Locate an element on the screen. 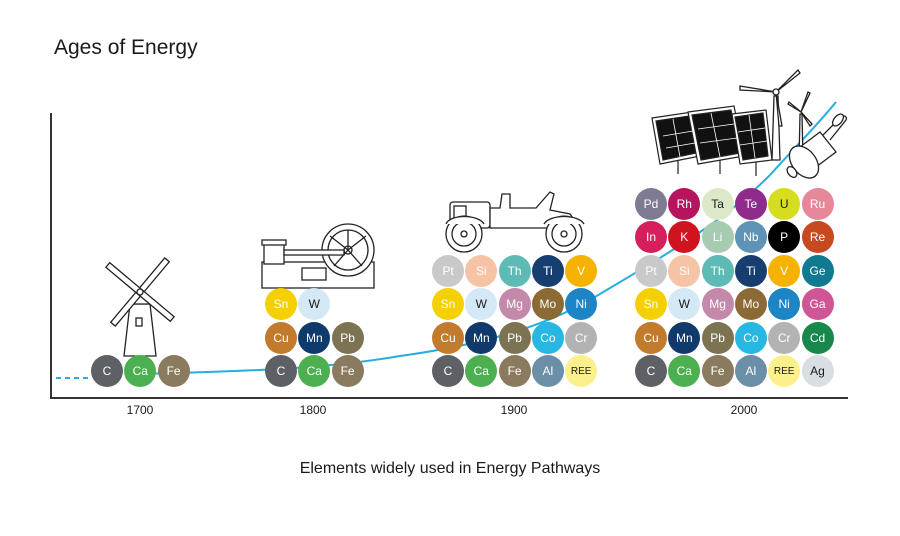 The image size is (900, 536). element-nb-bubble: Nb is located at coordinates (750, 237).